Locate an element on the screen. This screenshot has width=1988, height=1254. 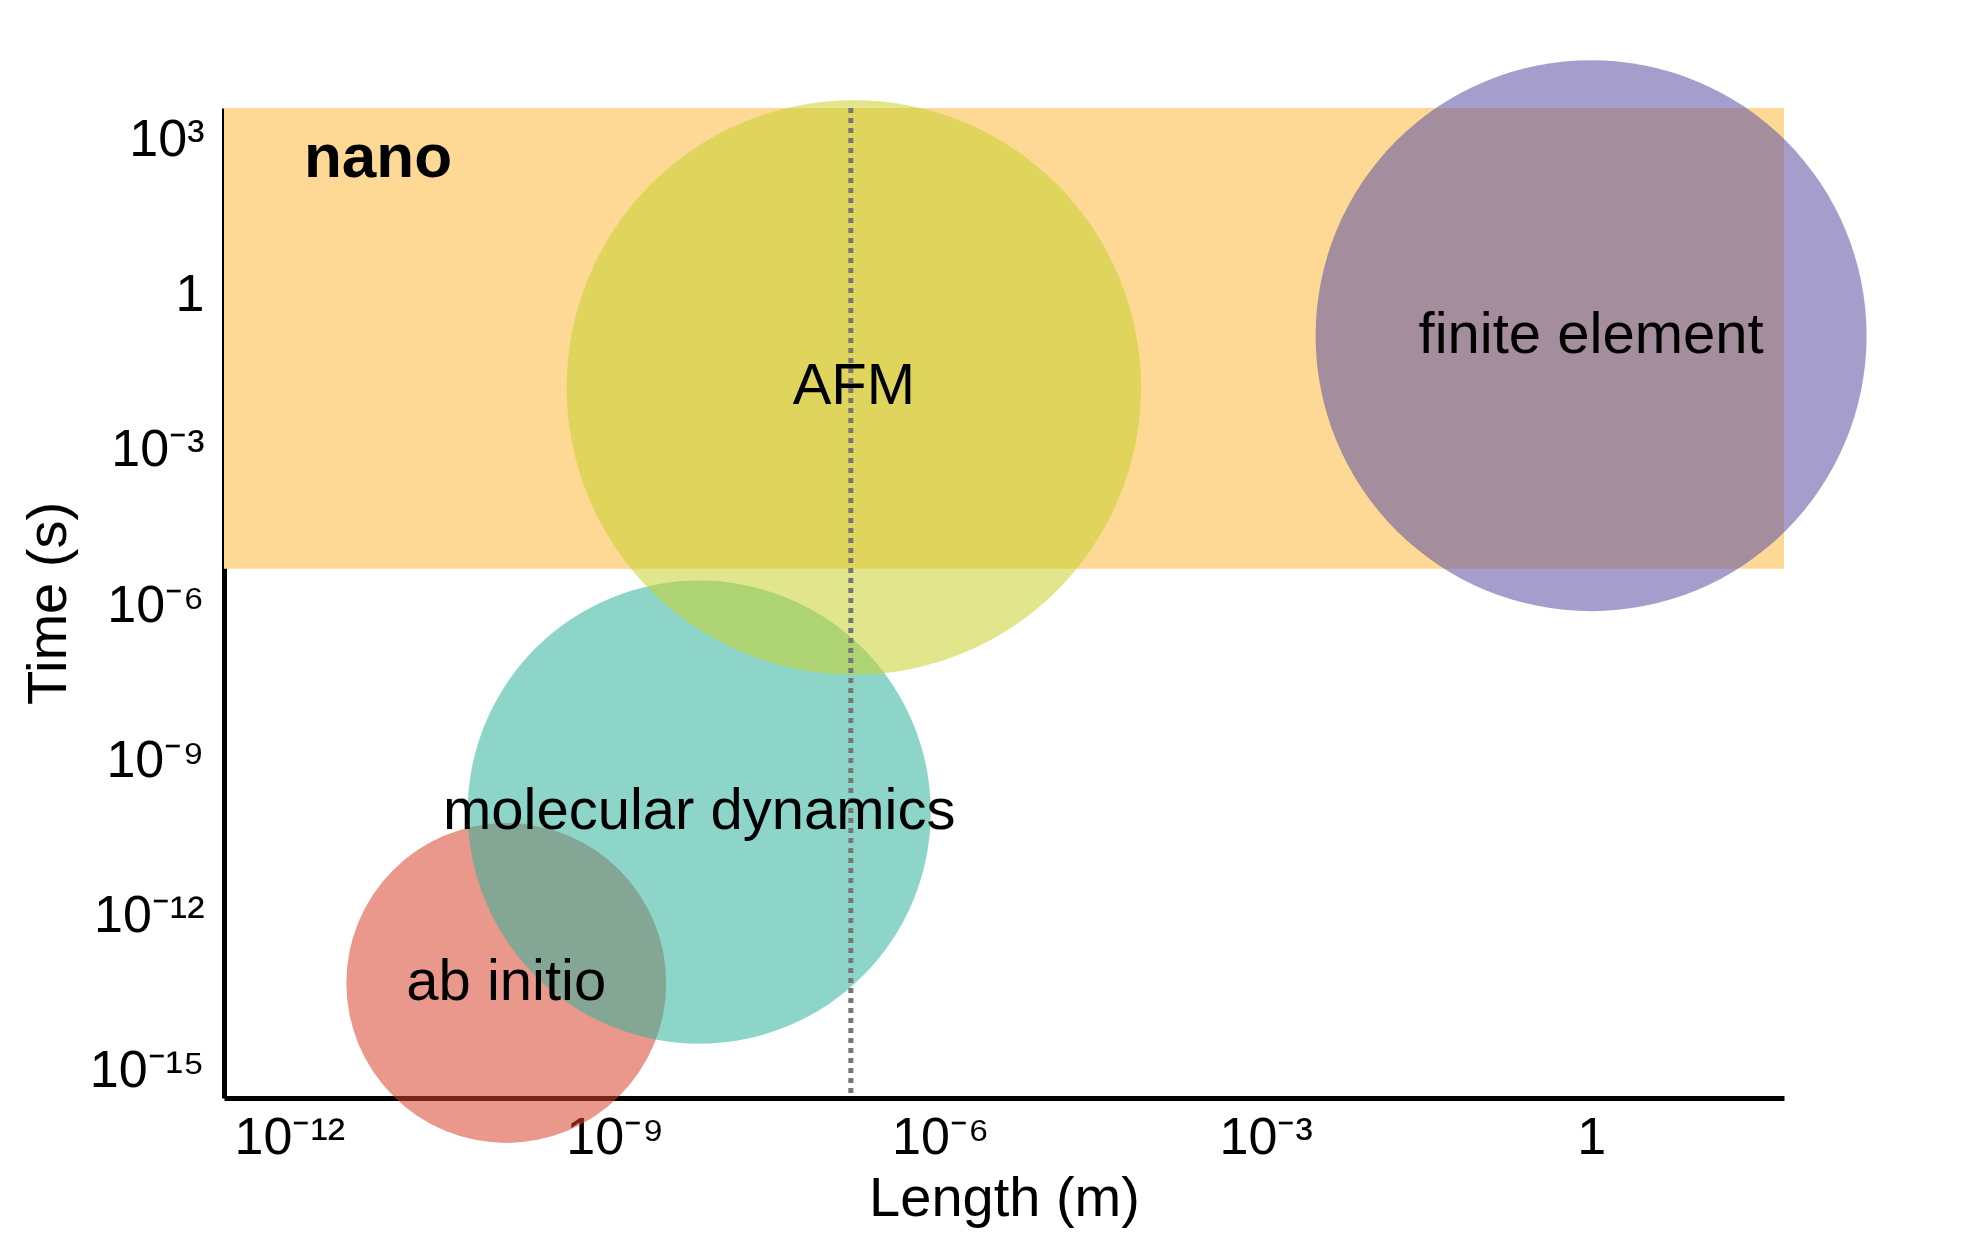
x-tick-label: 10⁻⁶ is located at coordinates (941, 1135).